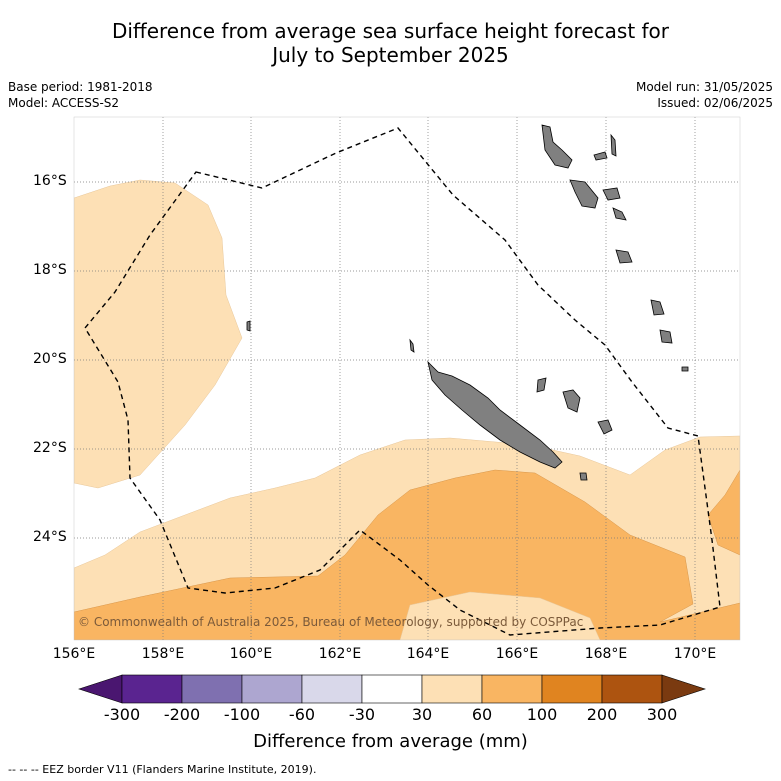 The height and width of the screenshot is (781, 781). Describe the element at coordinates (50, 448) in the screenshot. I see `lat-label-22s: 22°S` at that location.